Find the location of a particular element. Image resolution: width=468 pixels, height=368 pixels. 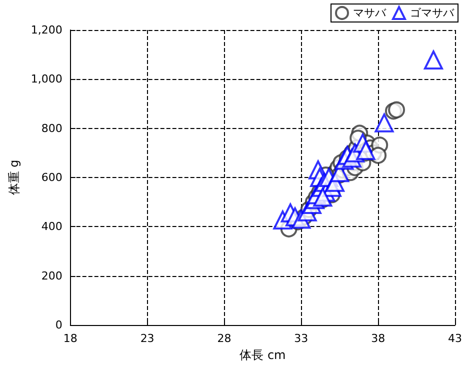

x-tick-label: 18 is located at coordinates (70, 338).